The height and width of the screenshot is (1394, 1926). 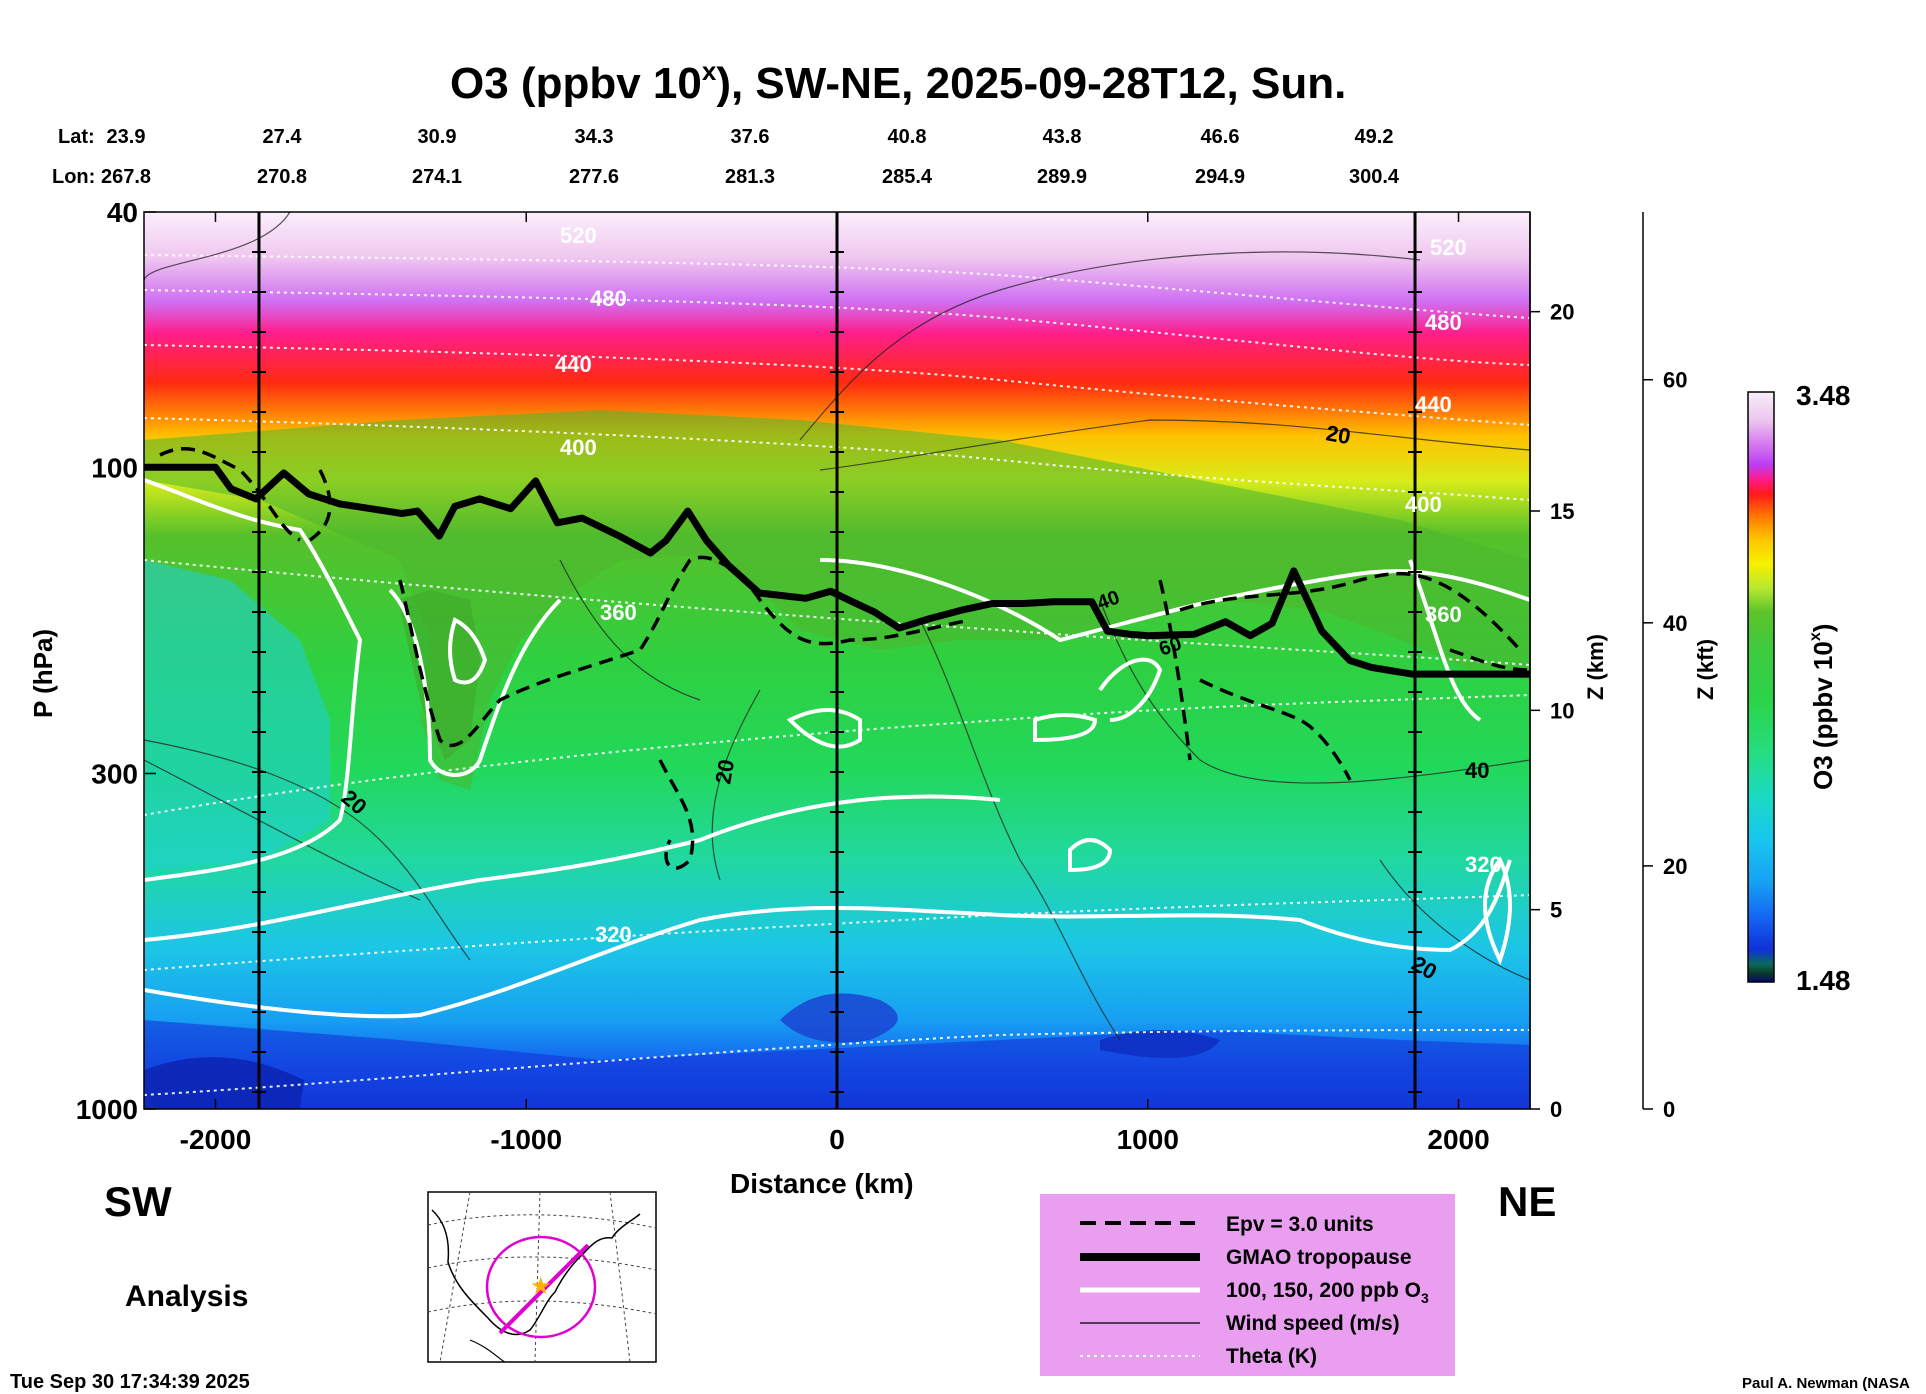 What do you see at coordinates (43, 673) in the screenshot?
I see `y-axis-title: P (hPa)` at bounding box center [43, 673].